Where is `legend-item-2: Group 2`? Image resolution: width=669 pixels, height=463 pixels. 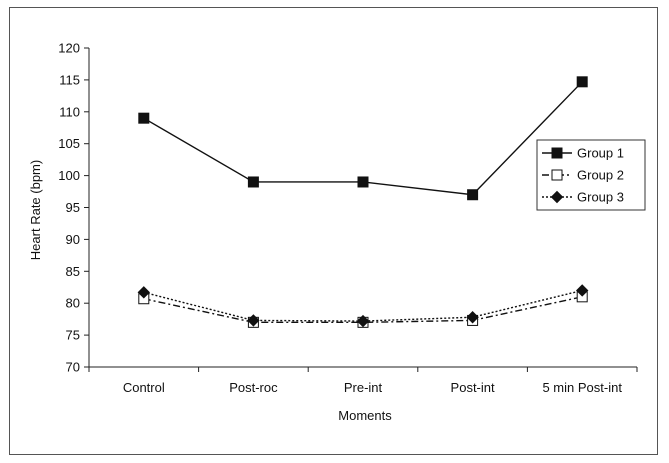 legend-item-2: Group 2 is located at coordinates (583, 175).